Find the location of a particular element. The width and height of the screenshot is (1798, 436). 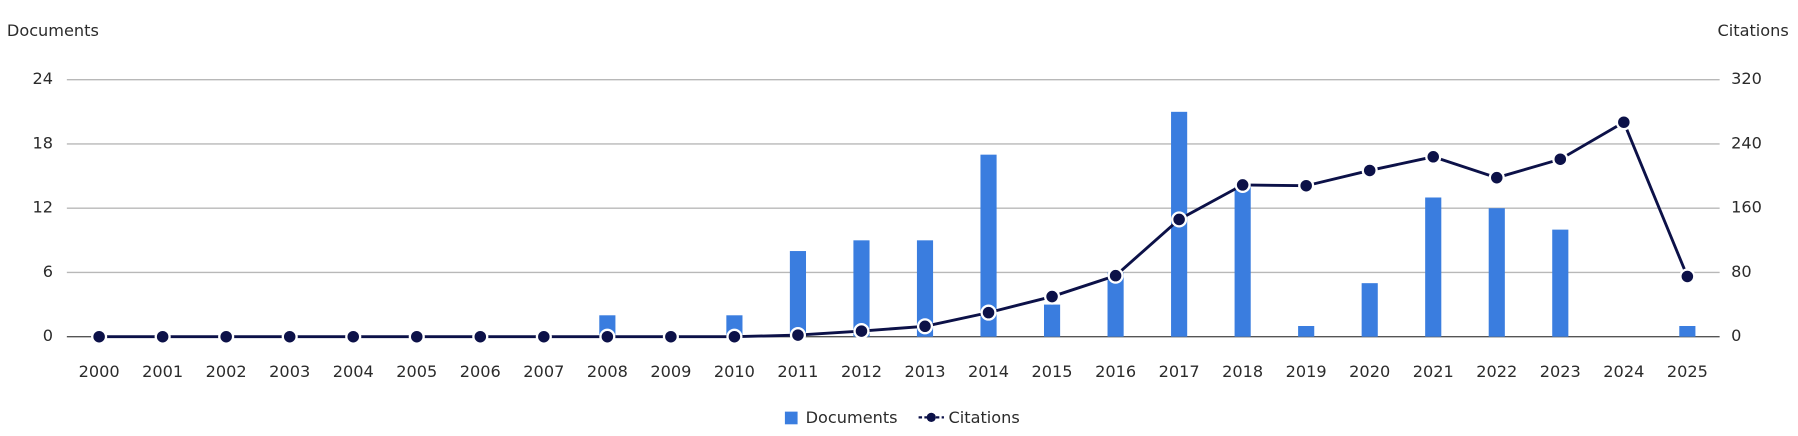

x-tick-label: 2014 is located at coordinates (988, 371).